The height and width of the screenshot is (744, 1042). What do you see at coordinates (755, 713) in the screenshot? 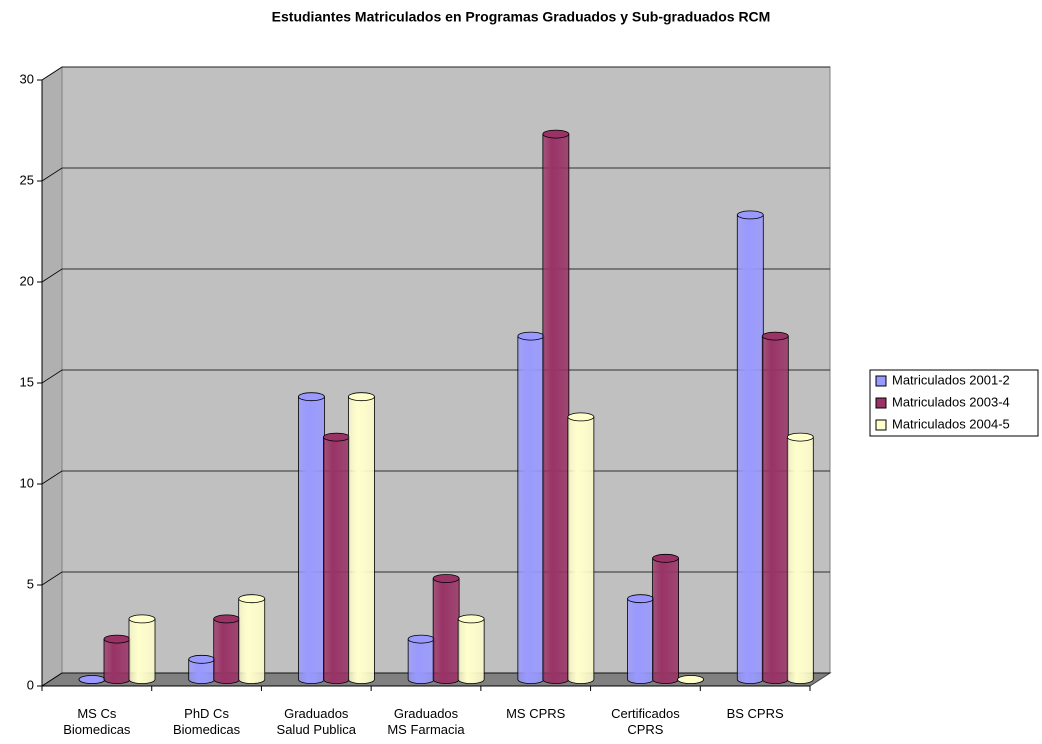
I see `x-tick-label: BS CPRS` at bounding box center [755, 713].